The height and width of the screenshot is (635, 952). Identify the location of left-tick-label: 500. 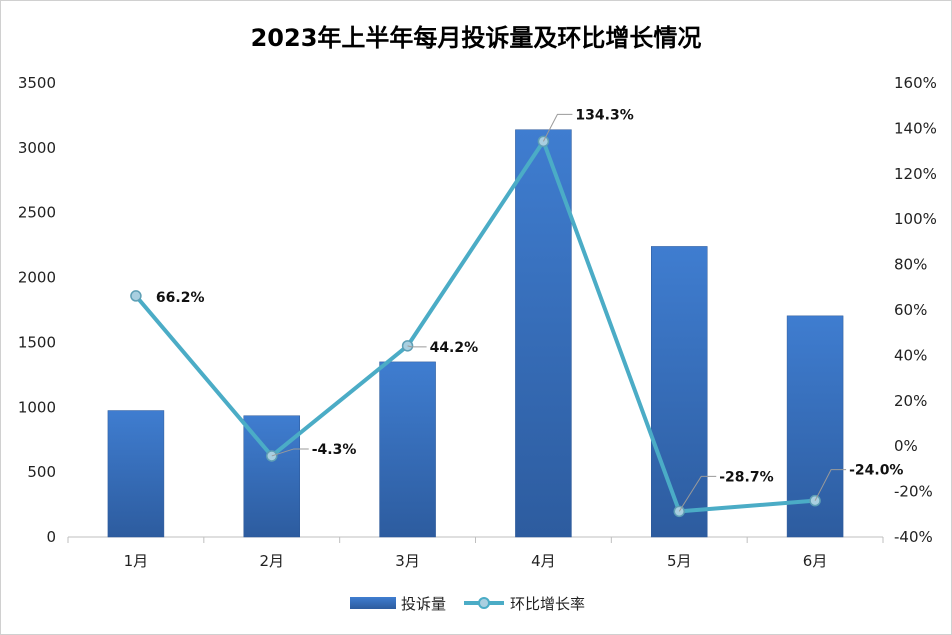
(41, 472).